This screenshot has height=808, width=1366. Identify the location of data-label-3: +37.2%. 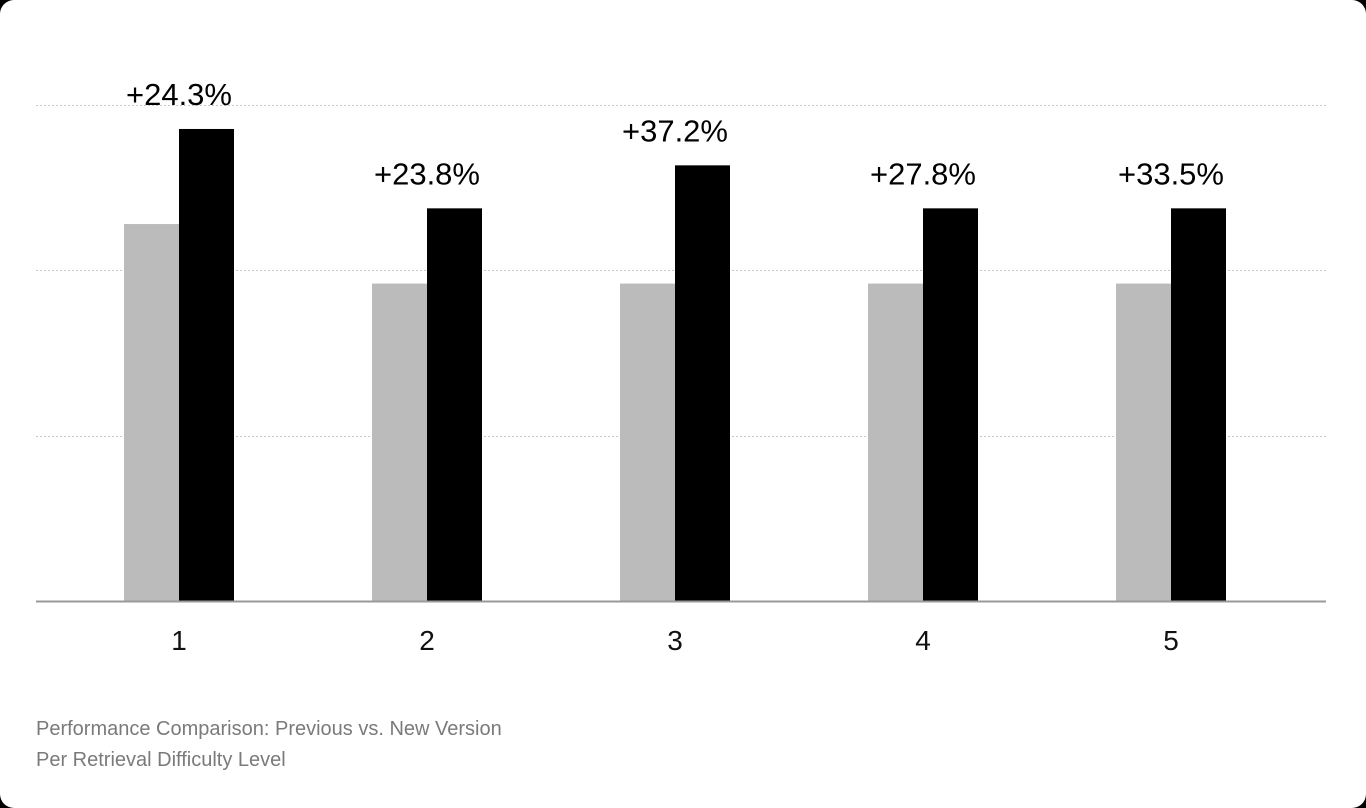
(675, 130).